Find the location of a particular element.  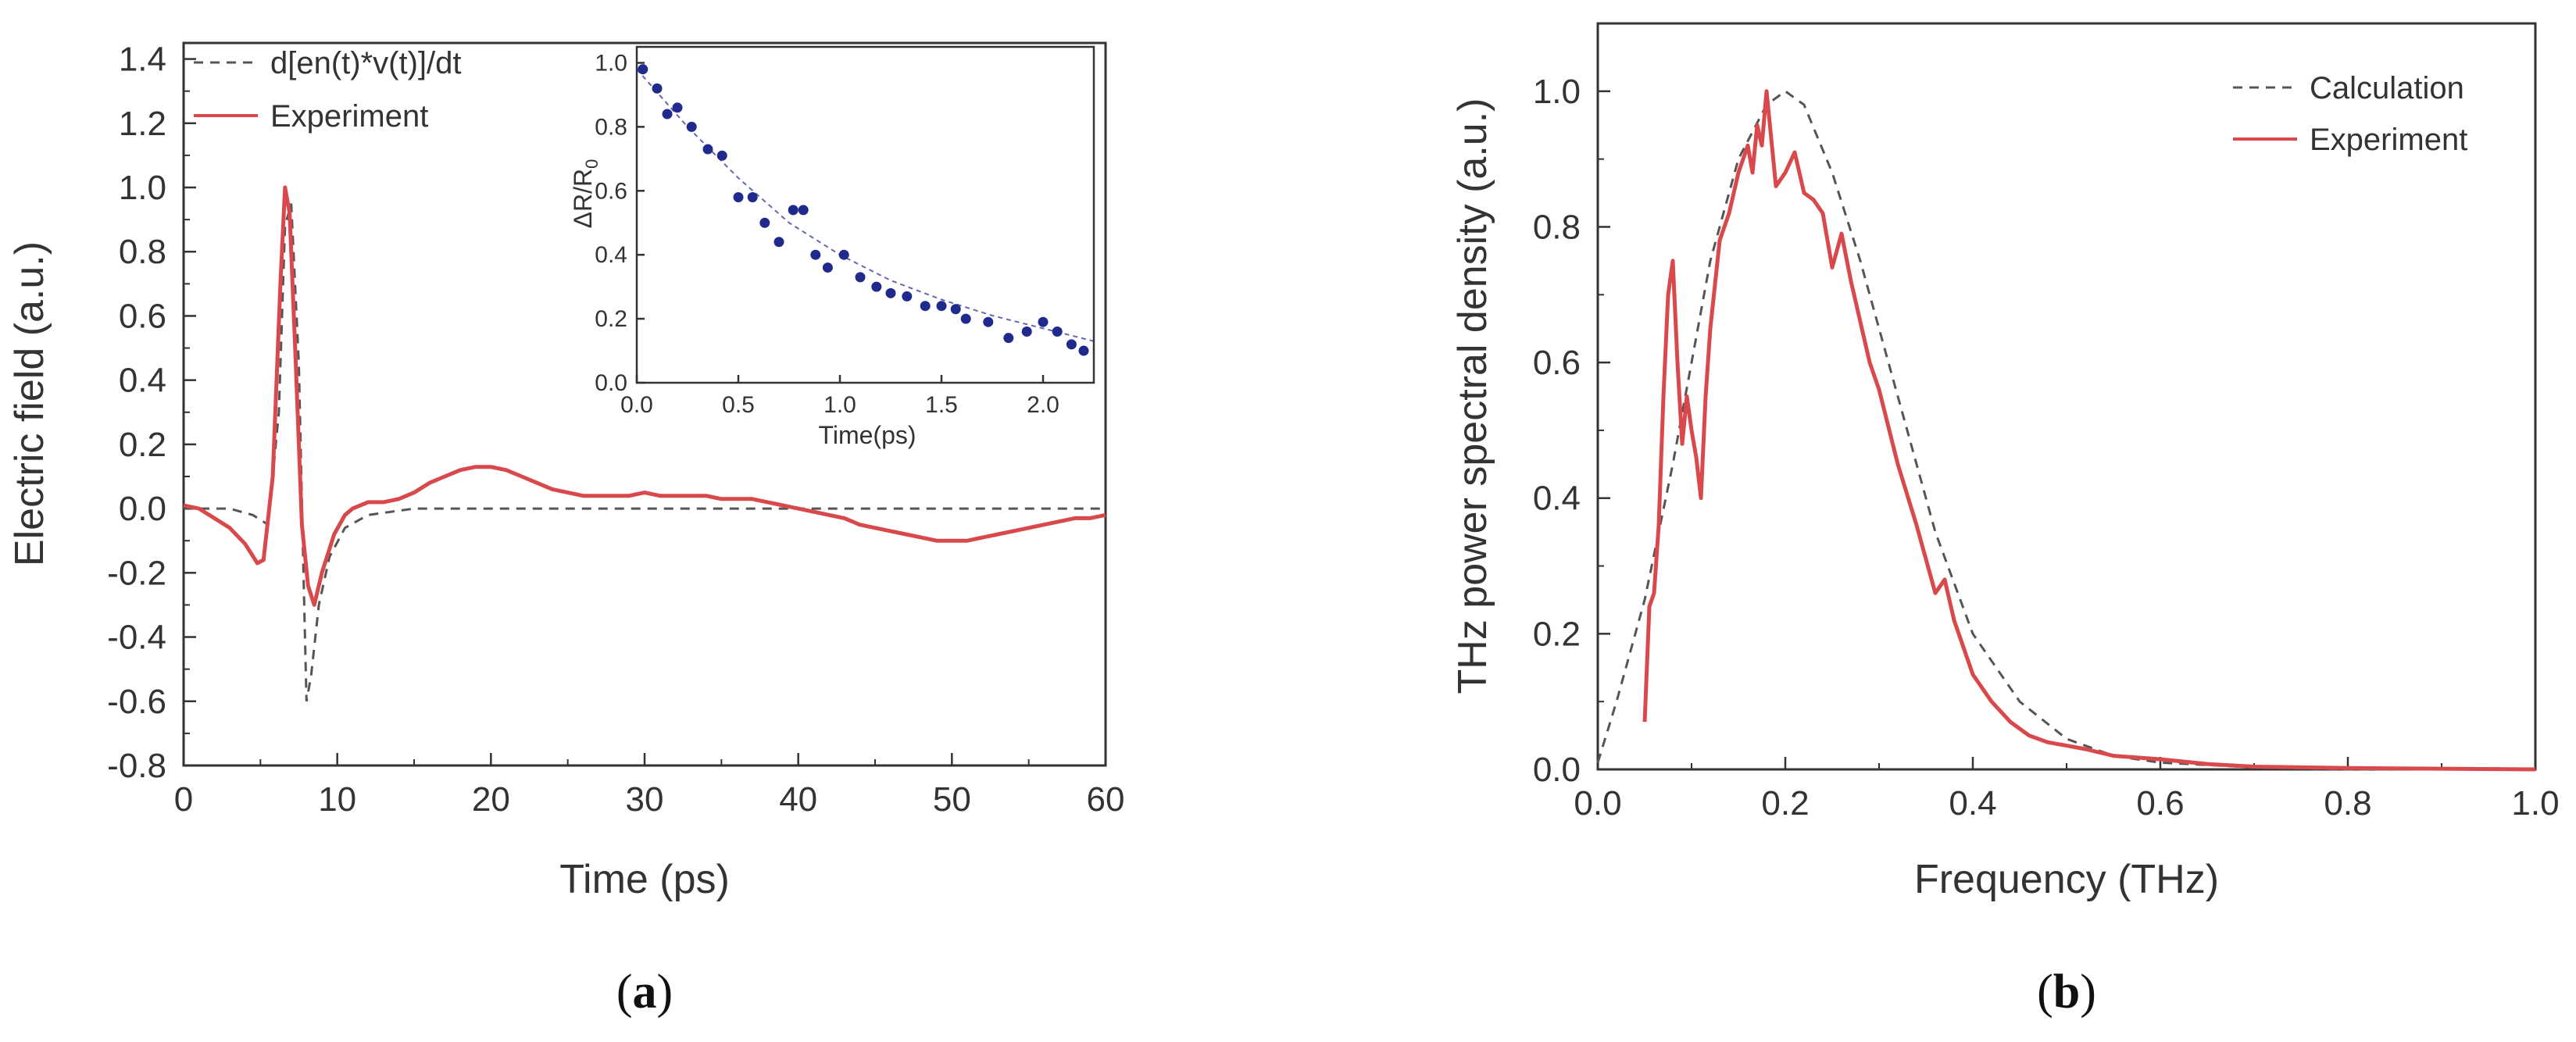

a-y-tick-label: 0.6 is located at coordinates (142, 316).